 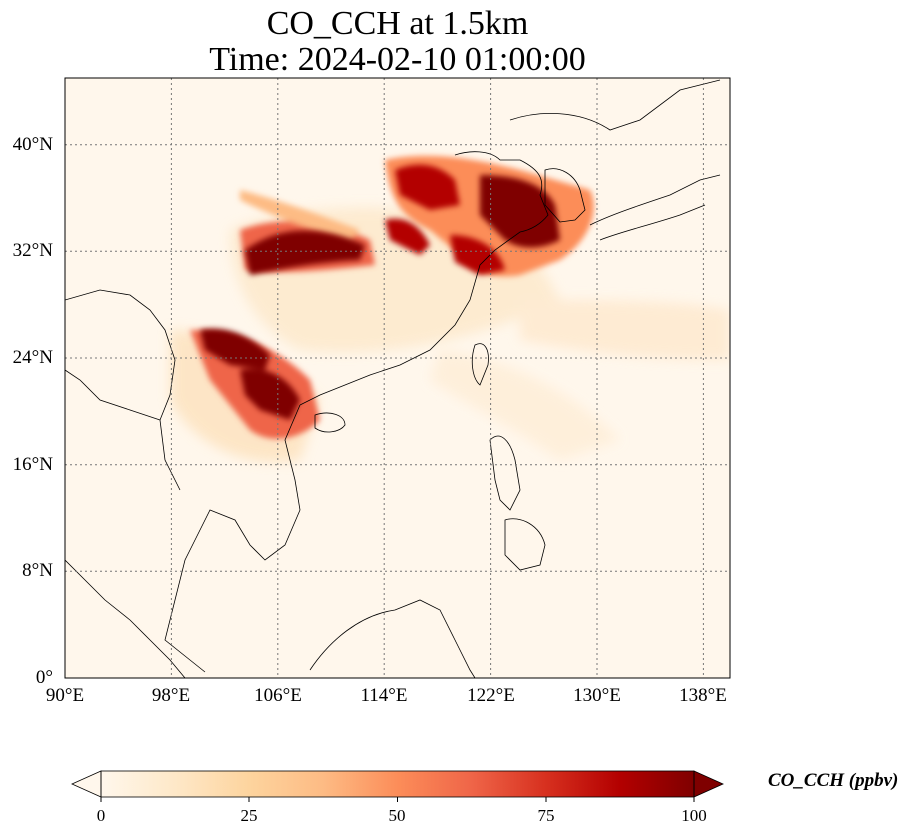 What do you see at coordinates (397, 815) in the screenshot?
I see `colorbar-tick: 50` at bounding box center [397, 815].